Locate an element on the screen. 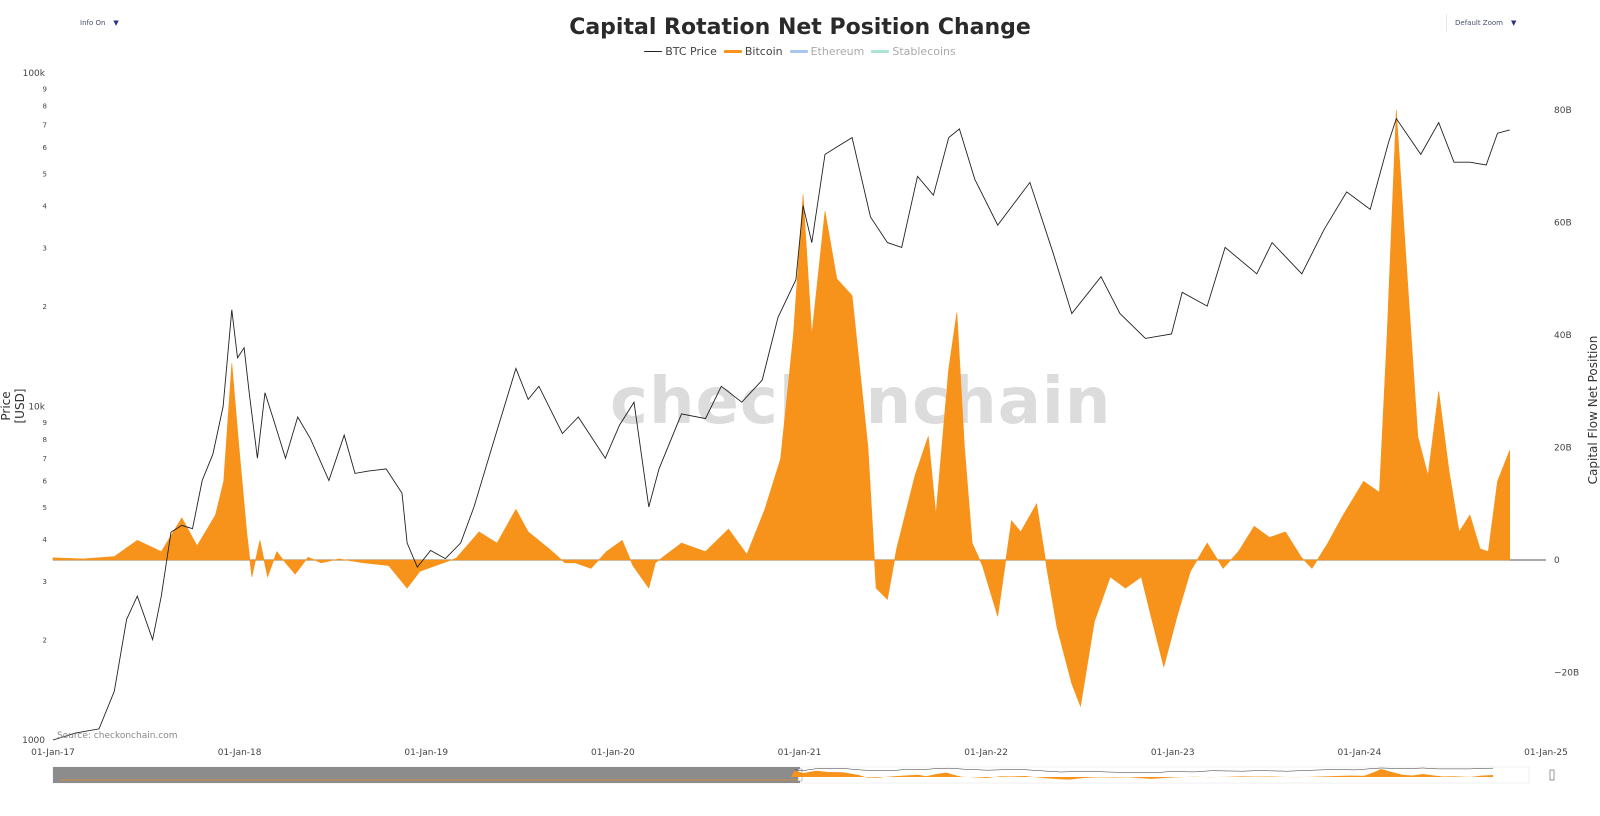 This screenshot has height=816, width=1600. y-left-tick-label: 10k is located at coordinates (36, 408).